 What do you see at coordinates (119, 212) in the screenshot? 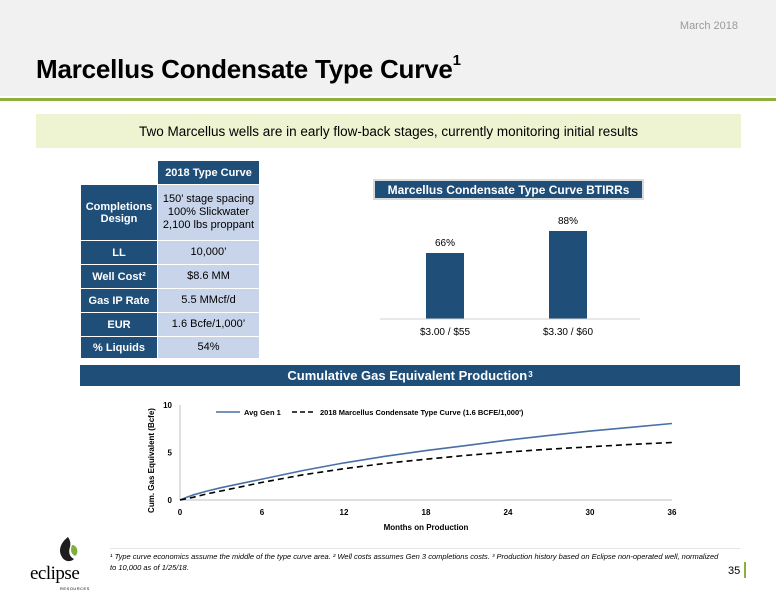
I see `row-label-completions: Completions Design` at bounding box center [119, 212].